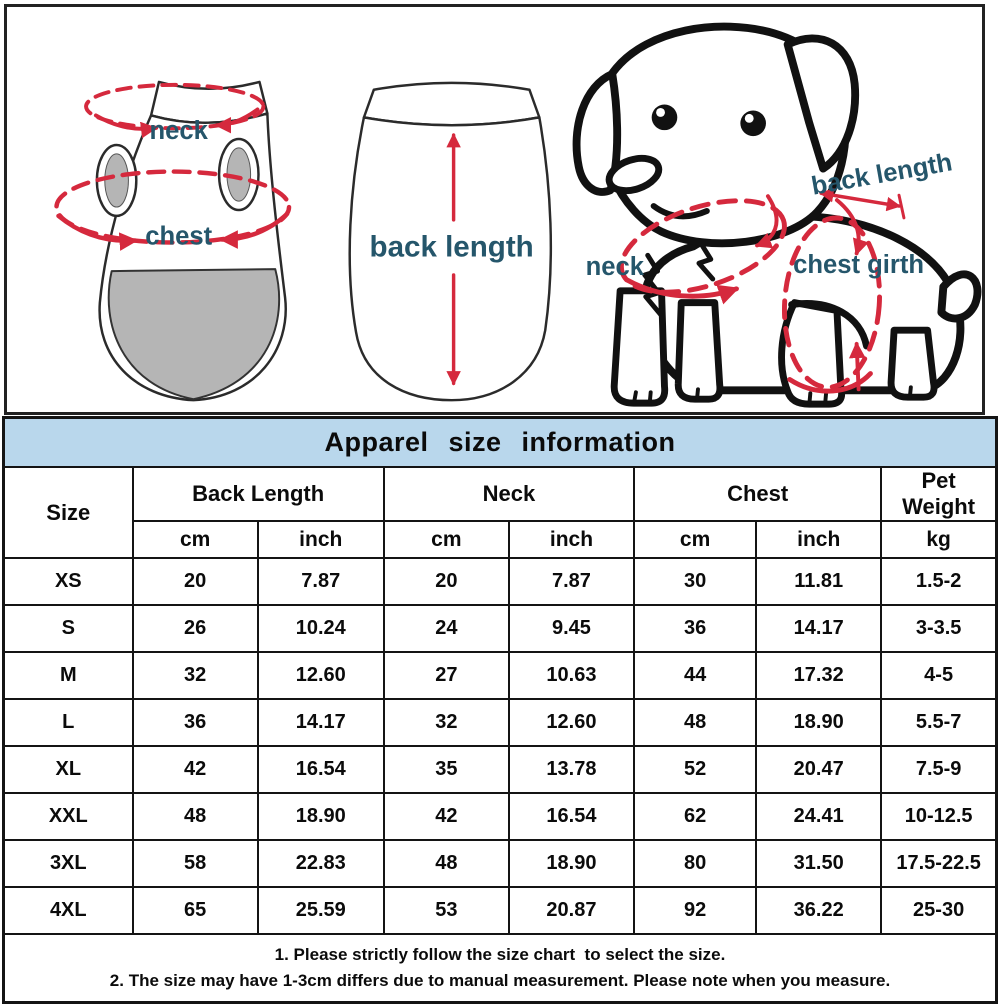 The width and height of the screenshot is (1000, 1004). What do you see at coordinates (819, 816) in the screenshot?
I see `value-cell: 24.41` at bounding box center [819, 816].